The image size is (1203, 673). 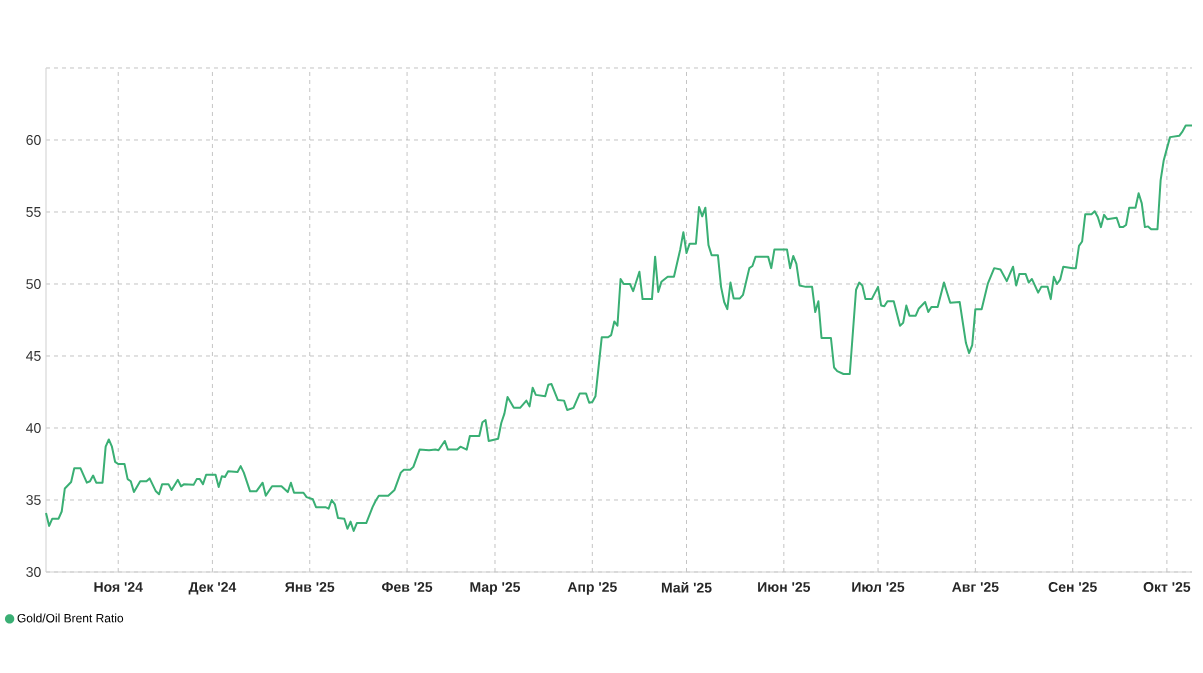 I want to click on x-tick-label: Дек '24, so click(x=212, y=588).